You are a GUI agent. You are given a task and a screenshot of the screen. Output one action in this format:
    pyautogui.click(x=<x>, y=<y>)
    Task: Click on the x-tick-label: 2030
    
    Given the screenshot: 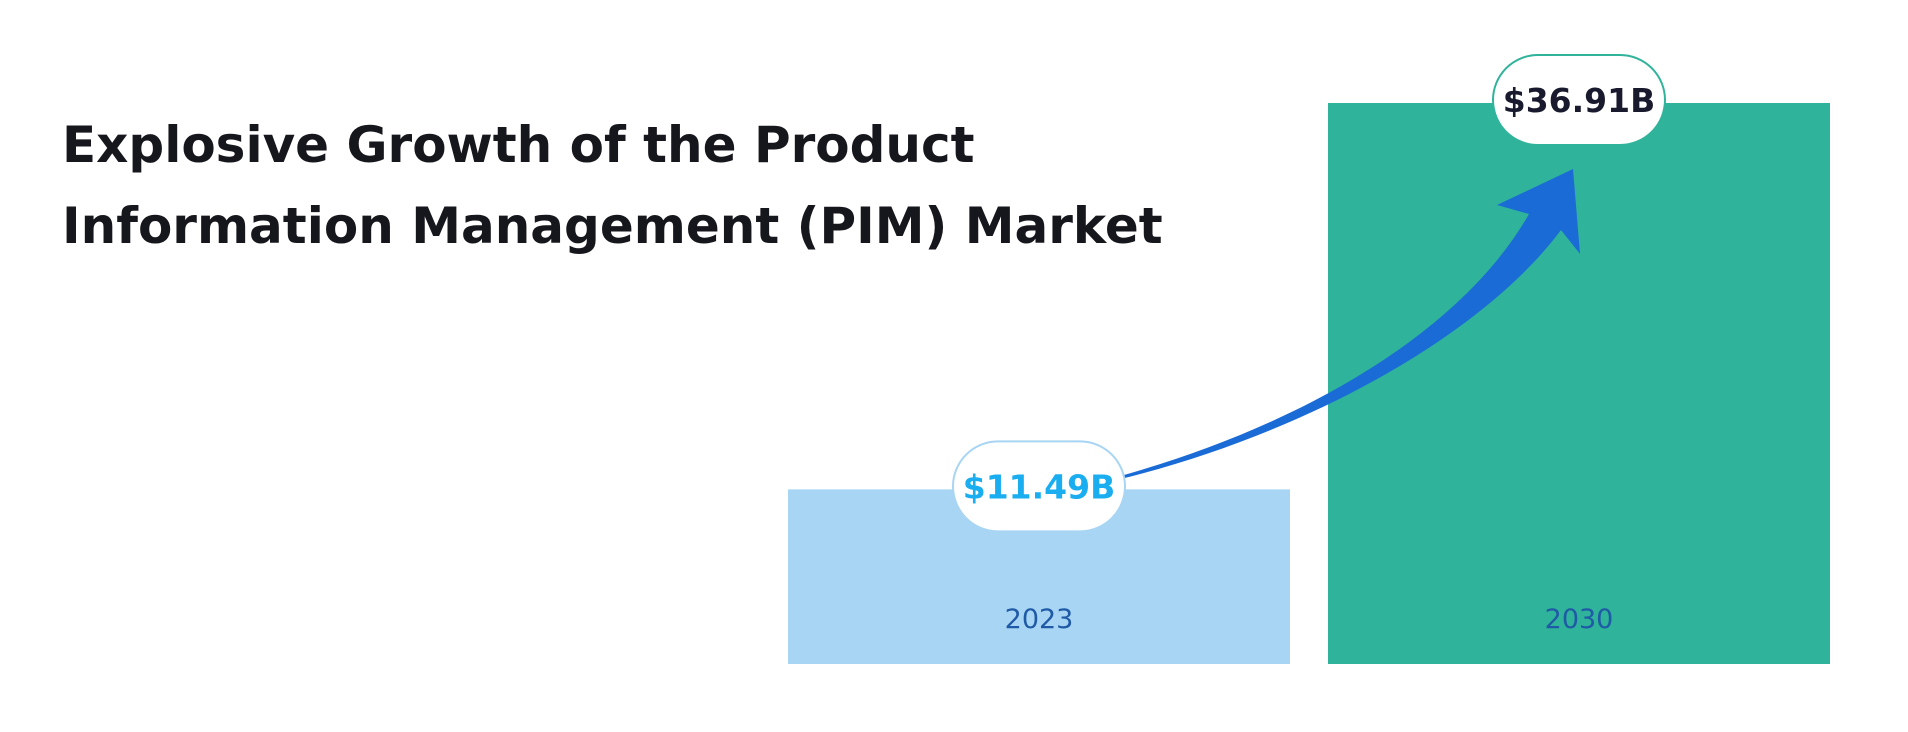 What is the action you would take?
    pyautogui.click(x=1579, y=619)
    